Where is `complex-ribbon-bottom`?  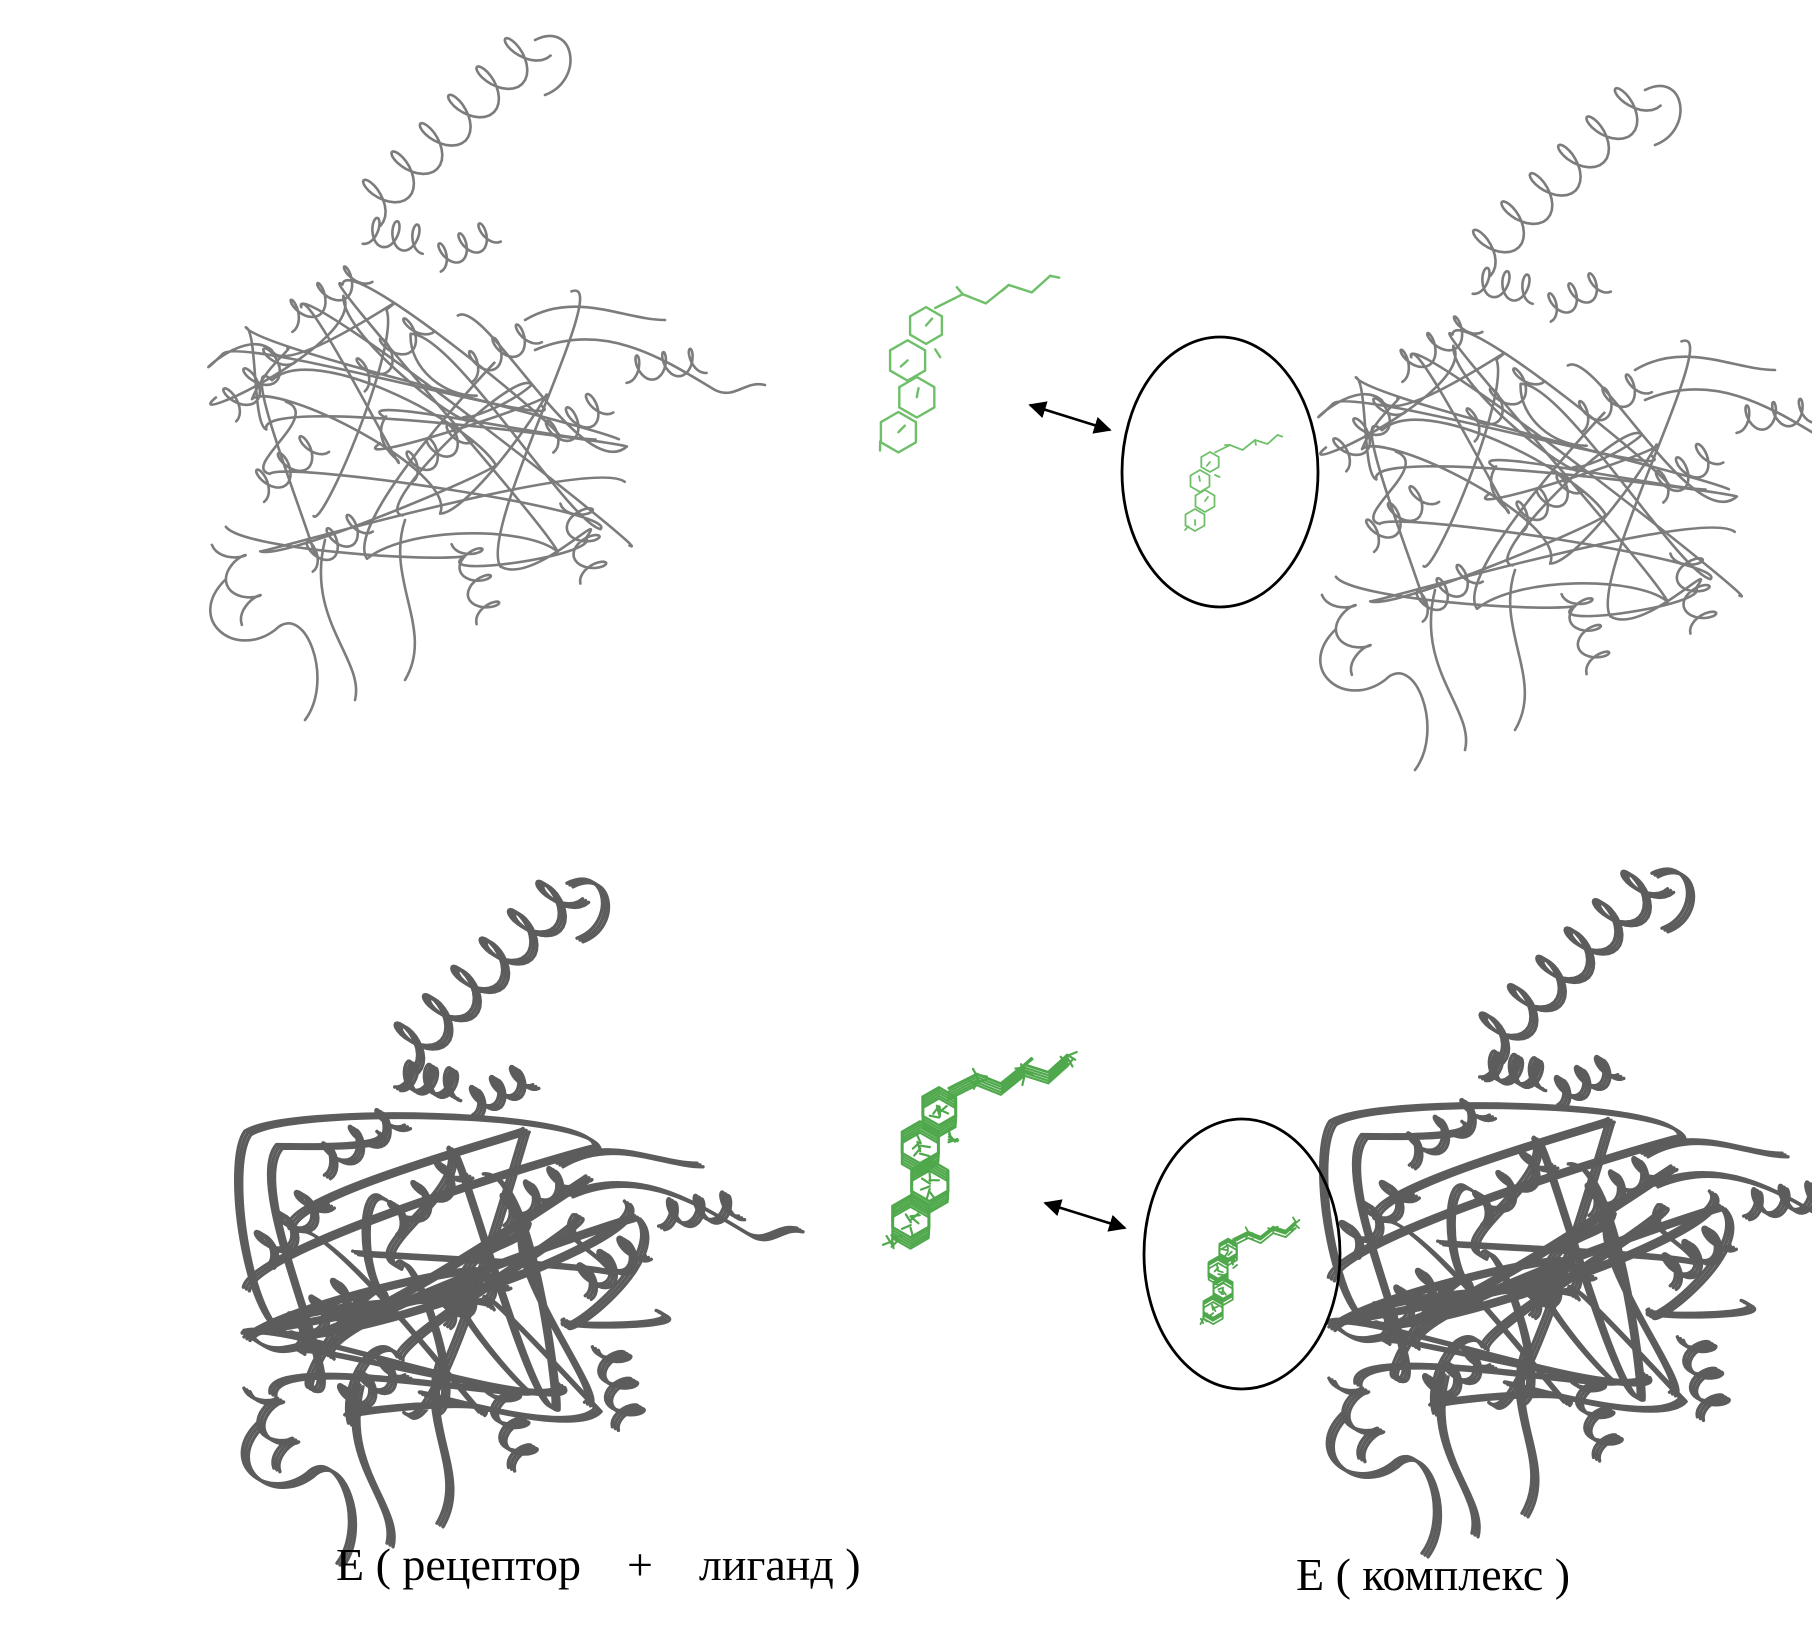 complex-ribbon-bottom is located at coordinates (1565, 1213).